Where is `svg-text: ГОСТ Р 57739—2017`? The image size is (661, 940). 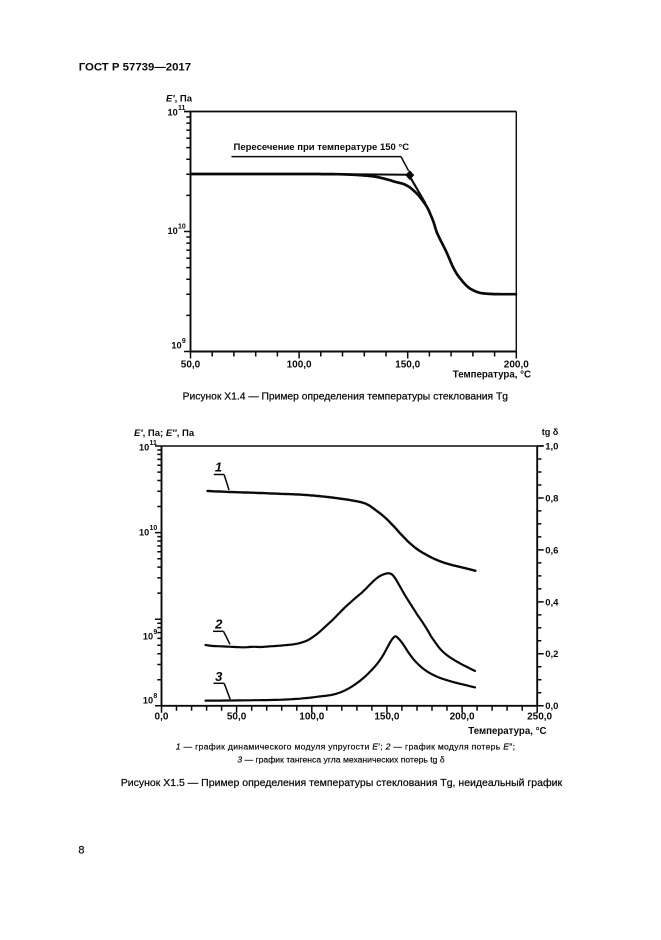 svg-text: ГОСТ Р 57739—2017 is located at coordinates (135, 68).